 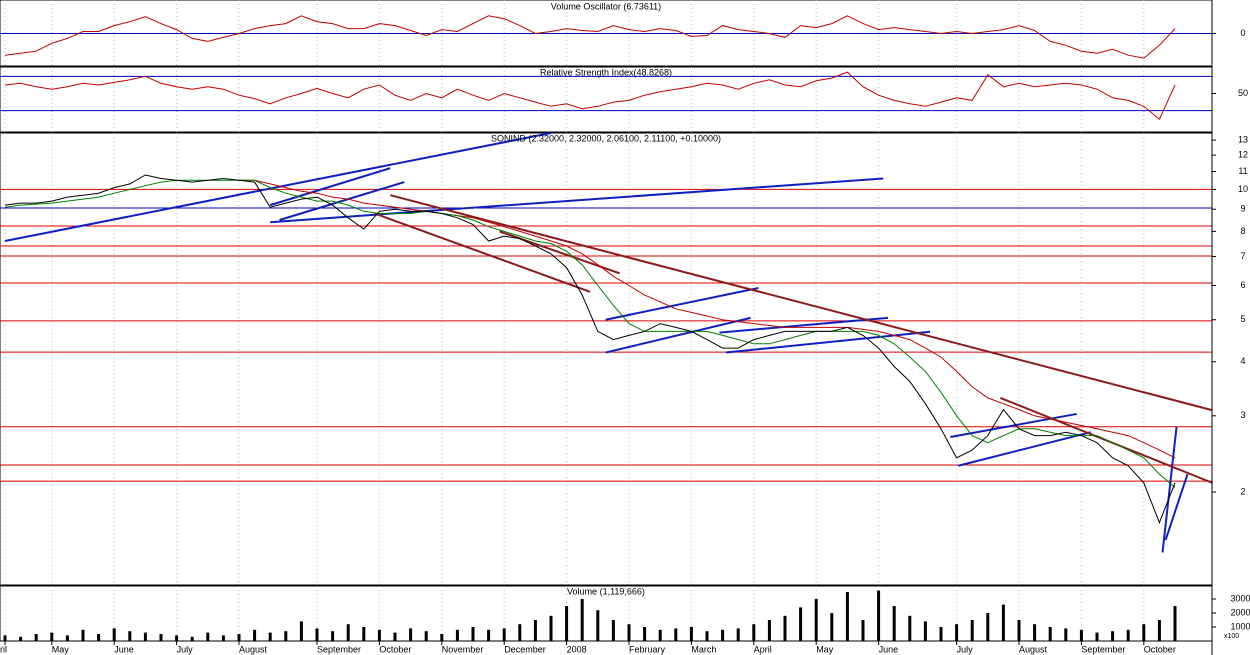 What do you see at coordinates (525, 649) in the screenshot?
I see `x-tick-label: December` at bounding box center [525, 649].